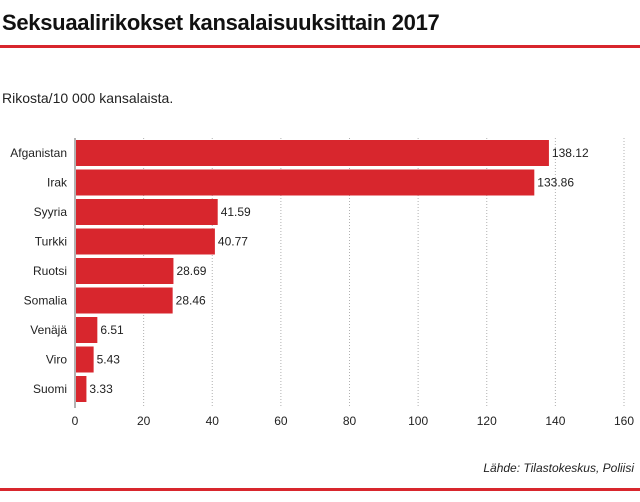  What do you see at coordinates (51, 212) in the screenshot?
I see `category-label: Syyria` at bounding box center [51, 212].